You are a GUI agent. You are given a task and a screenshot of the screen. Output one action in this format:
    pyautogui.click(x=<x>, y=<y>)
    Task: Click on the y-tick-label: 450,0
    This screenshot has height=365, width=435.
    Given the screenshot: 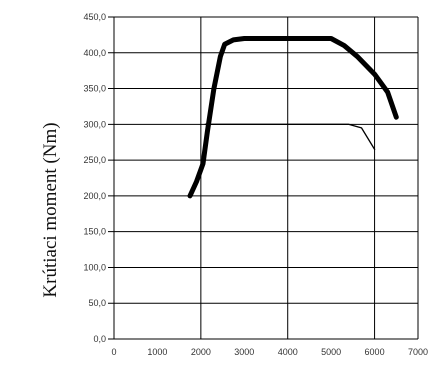 What is the action you would take?
    pyautogui.click(x=94, y=17)
    